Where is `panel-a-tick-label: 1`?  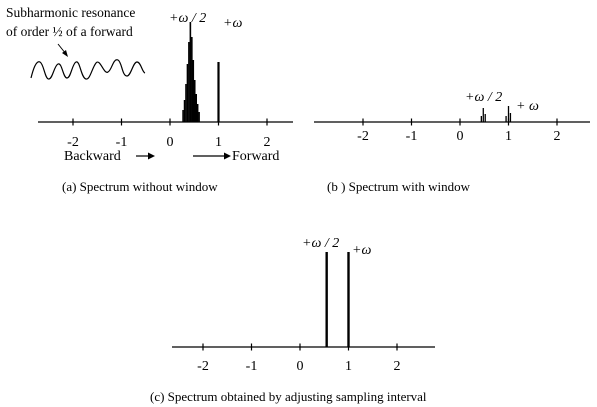 panel-a-tick-label: 1 is located at coordinates (218, 142).